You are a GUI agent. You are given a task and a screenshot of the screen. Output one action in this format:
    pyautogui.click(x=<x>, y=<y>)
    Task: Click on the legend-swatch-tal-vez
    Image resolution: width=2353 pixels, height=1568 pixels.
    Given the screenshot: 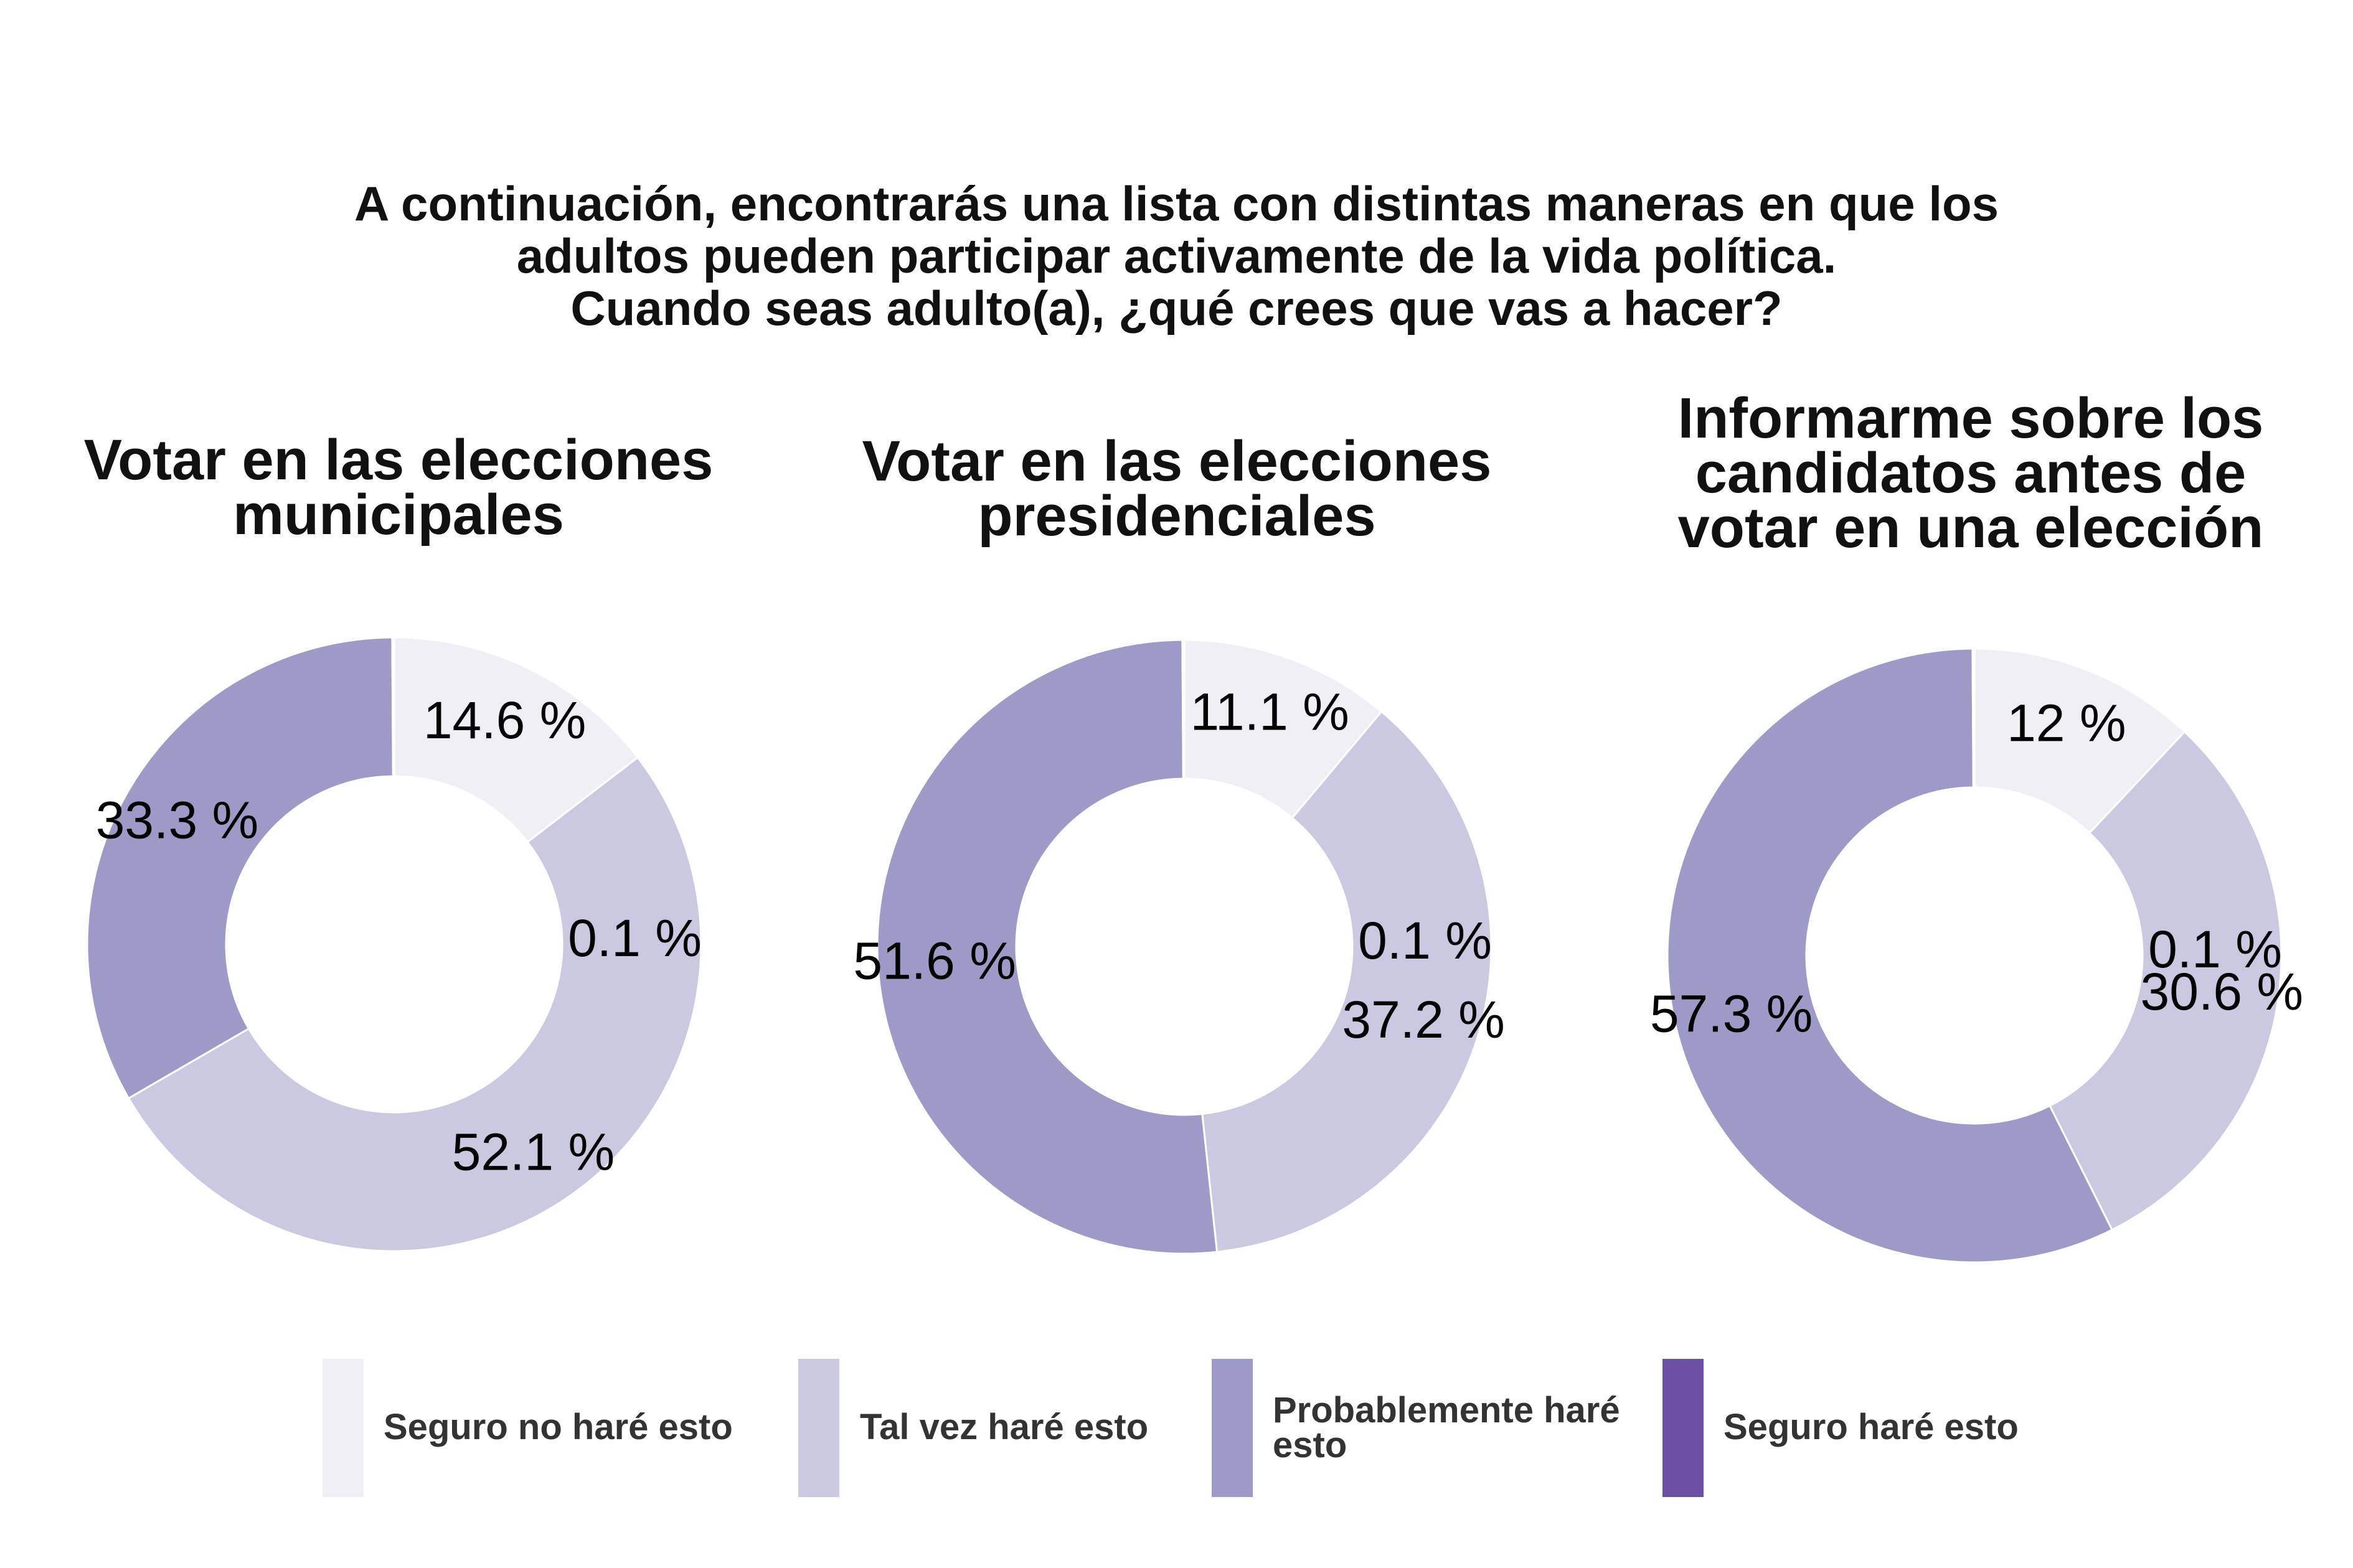 What is the action you would take?
    pyautogui.click(x=818, y=1428)
    